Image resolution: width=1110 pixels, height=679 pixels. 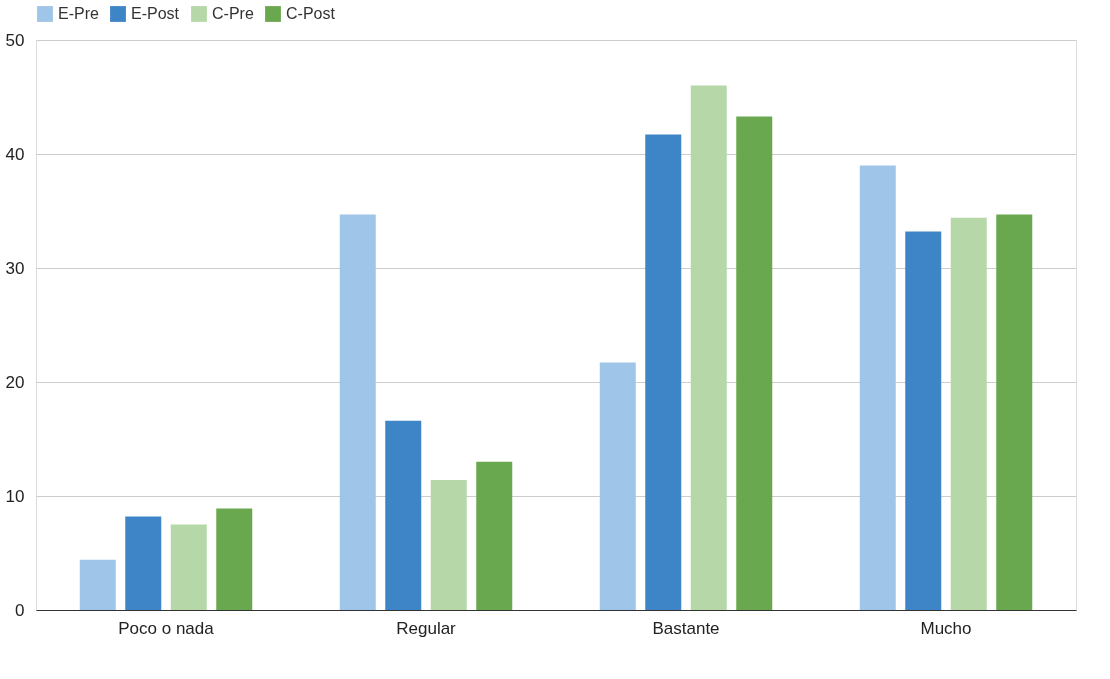 I want to click on x-tick-label: Regular, so click(x=426, y=628).